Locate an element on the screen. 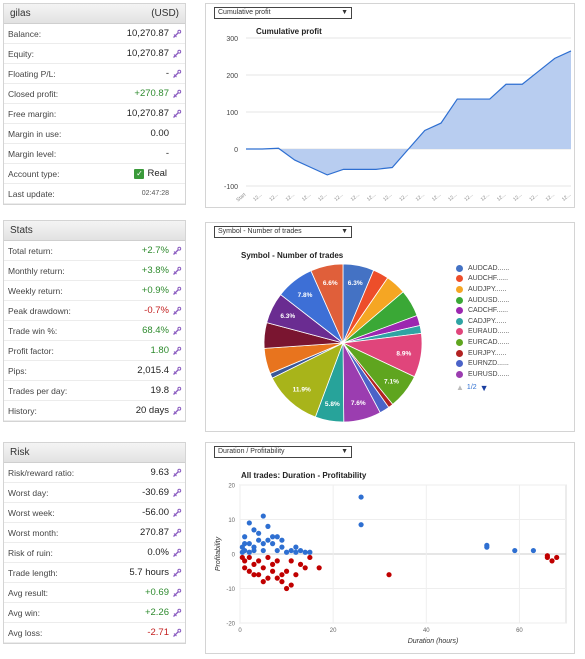 Image resolution: width=585 pixels, height=659 pixels. risk-row: Worst week: -56.00 is located at coordinates (94, 513).